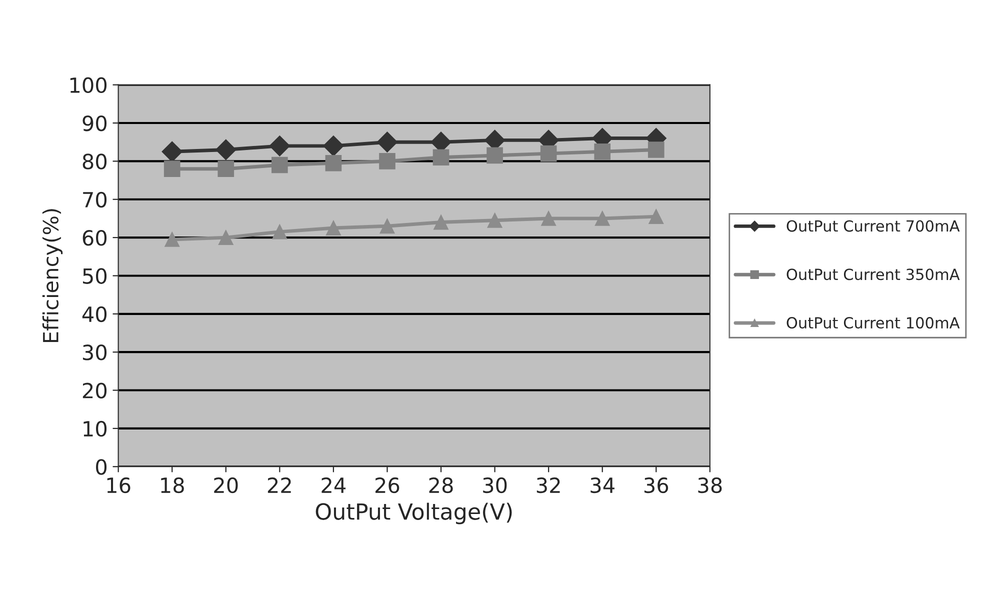 The width and height of the screenshot is (986, 606). Describe the element at coordinates (94, 314) in the screenshot. I see `y-tick-label: 40` at that location.